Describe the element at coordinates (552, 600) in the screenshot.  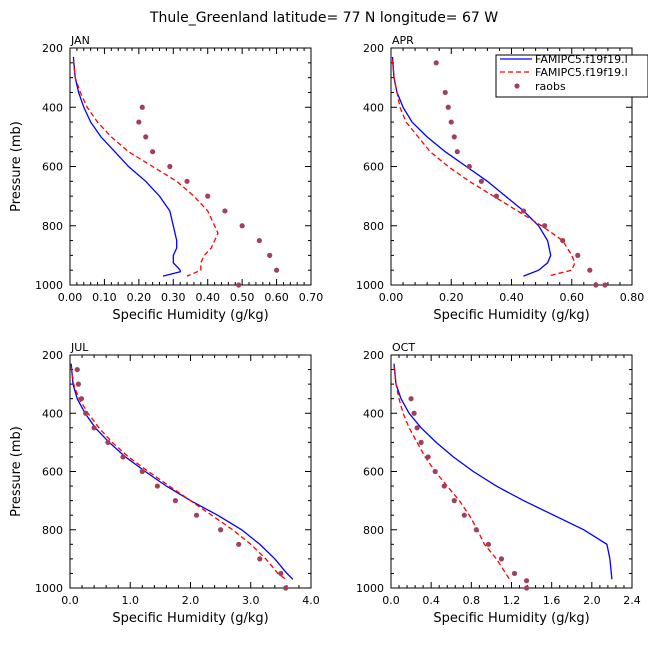
I see `x-tick-label: 1.6` at that location.